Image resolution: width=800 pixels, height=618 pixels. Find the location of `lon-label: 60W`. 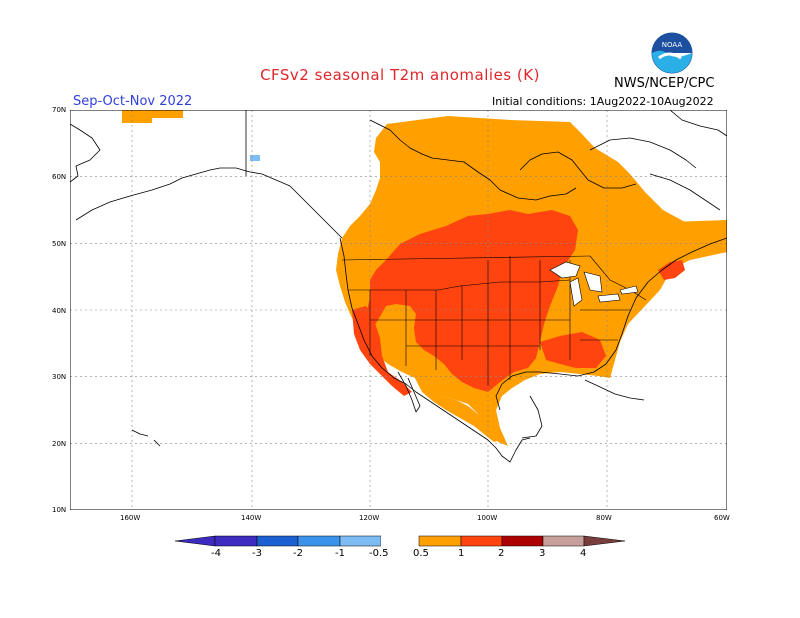

lon-label: 60W is located at coordinates (722, 518).